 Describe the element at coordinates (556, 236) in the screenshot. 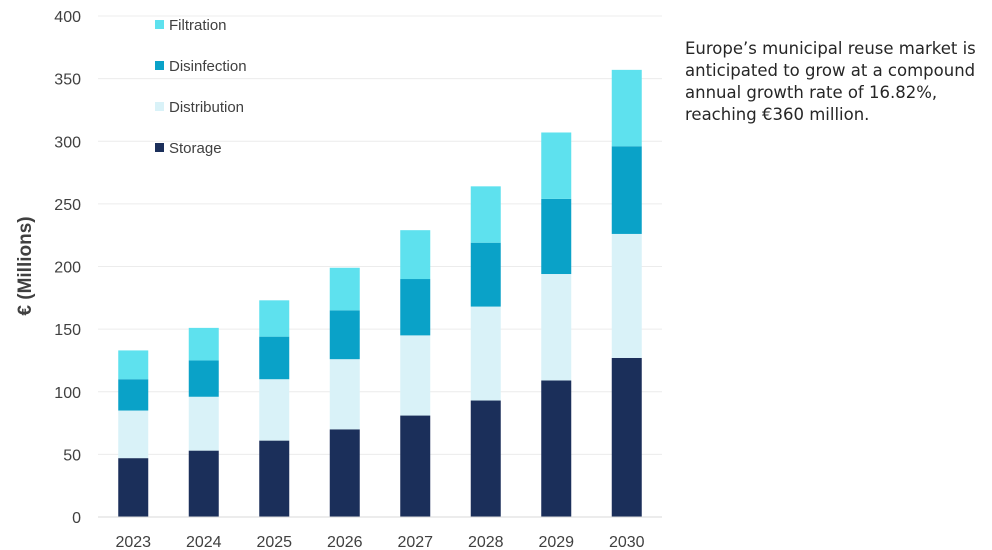

I see `bar-segment-disinfection-2029` at that location.